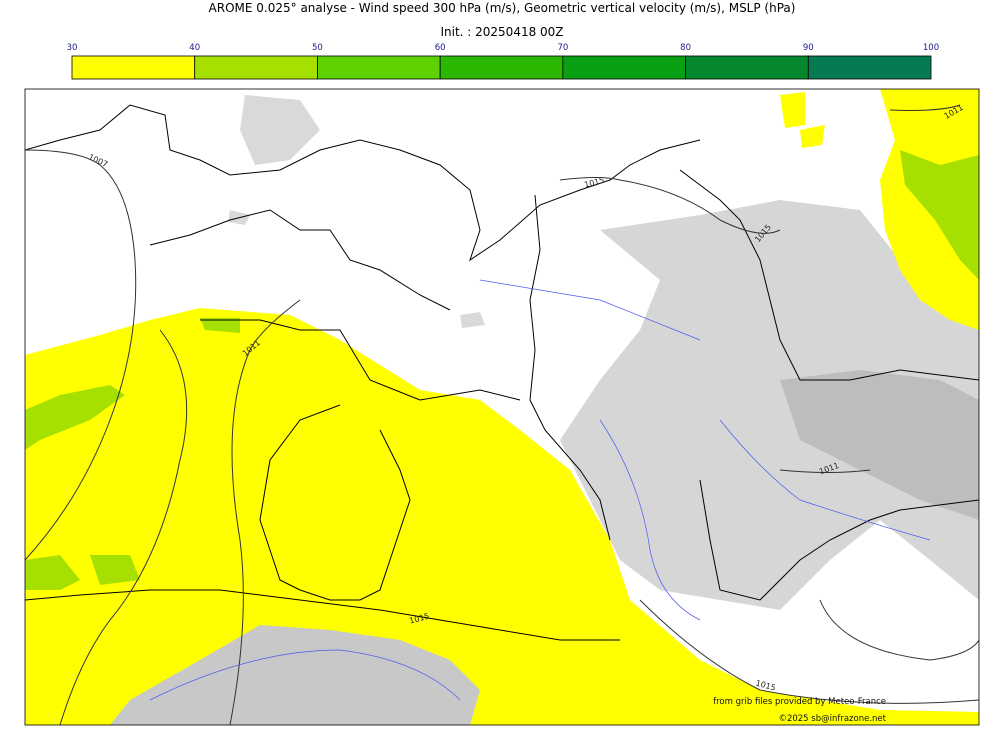  Describe the element at coordinates (685, 48) in the screenshot. I see `colorbar-tick-label: 80` at that location.